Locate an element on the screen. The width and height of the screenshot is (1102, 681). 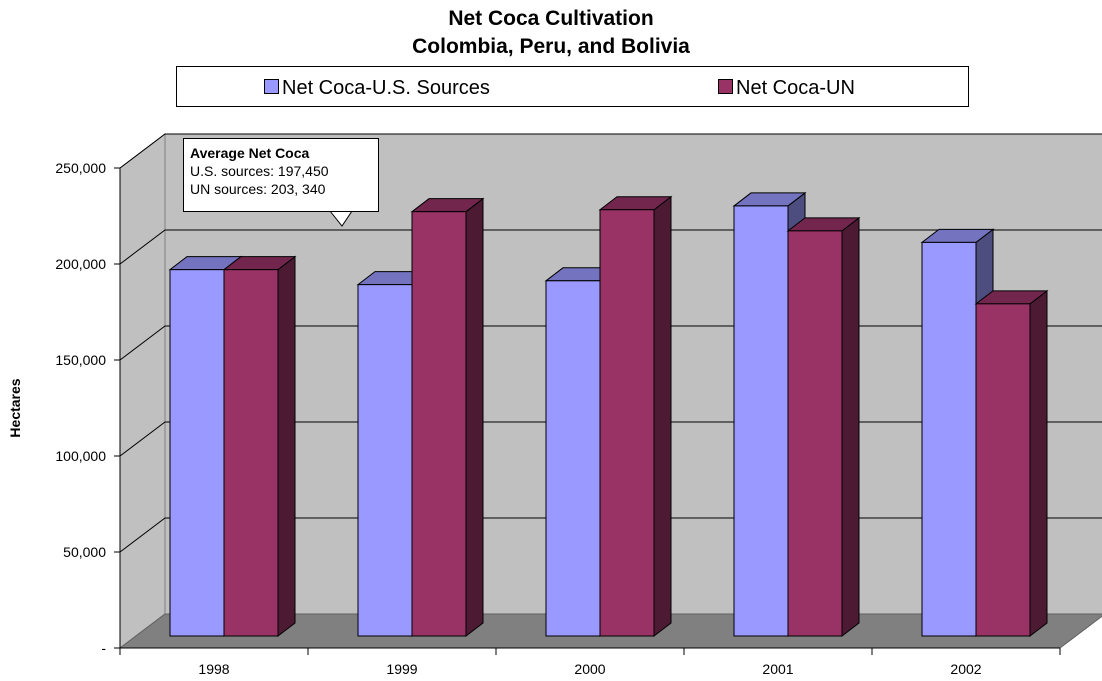
y-tick-label: 50,000 is located at coordinates (84, 552).